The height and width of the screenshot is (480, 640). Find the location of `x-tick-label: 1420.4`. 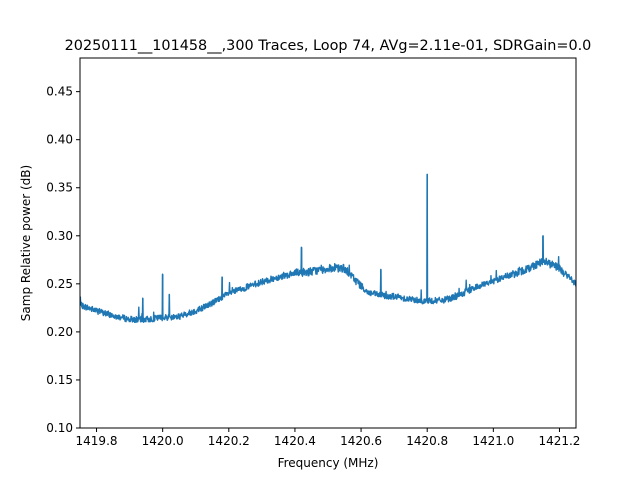

x-tick-label: 1420.4 is located at coordinates (295, 441).